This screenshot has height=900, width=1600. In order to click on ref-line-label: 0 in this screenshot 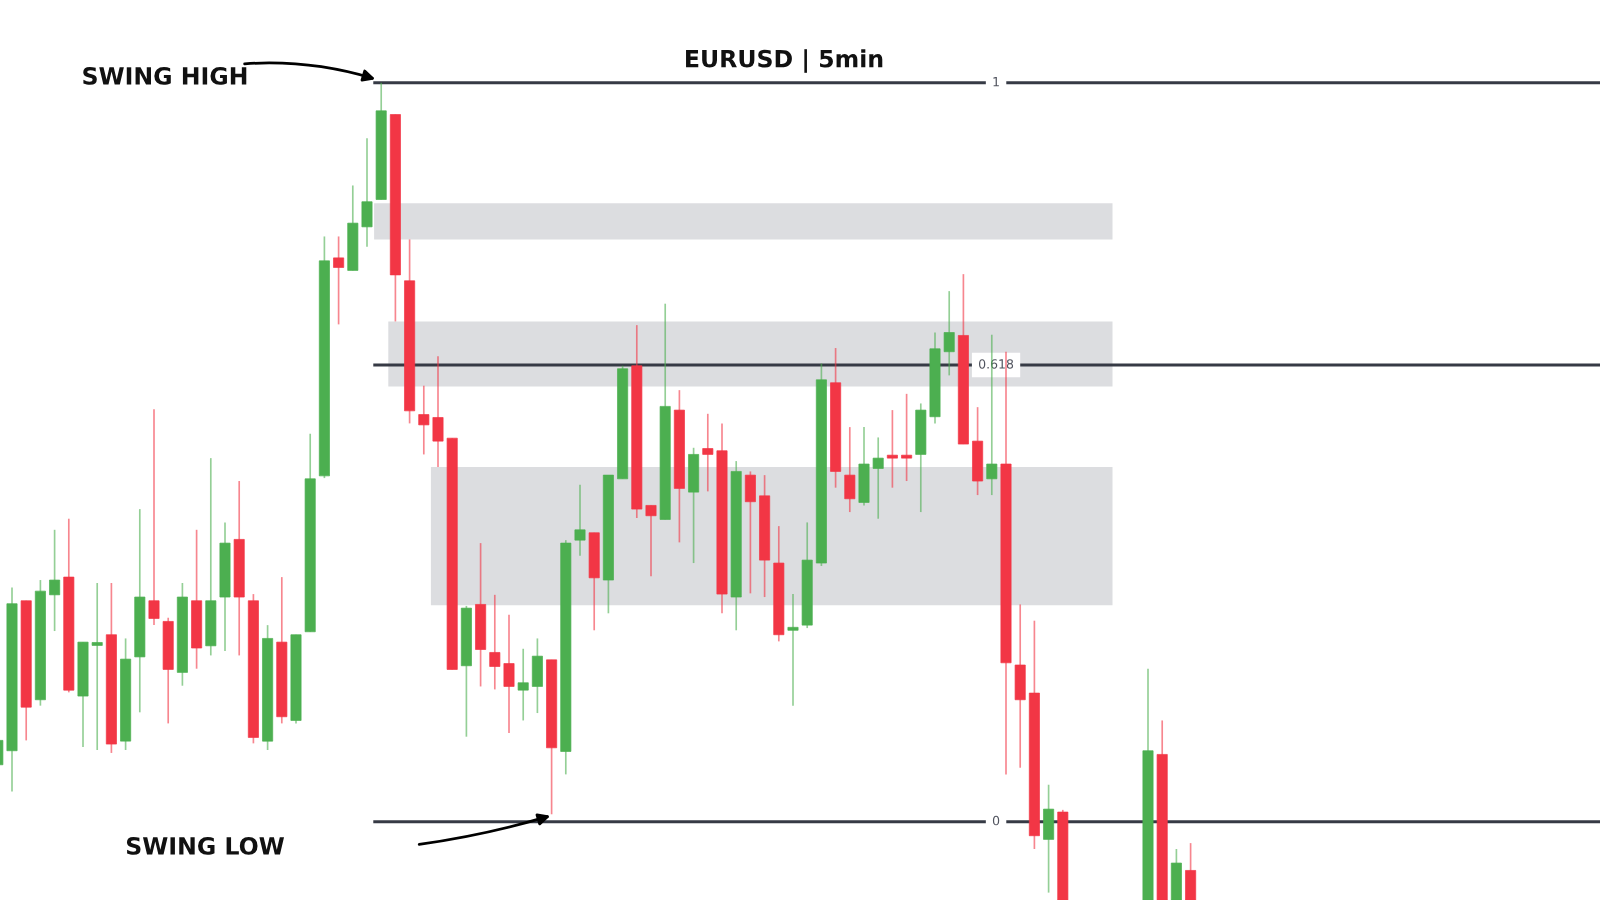, I will do `click(996, 820)`.